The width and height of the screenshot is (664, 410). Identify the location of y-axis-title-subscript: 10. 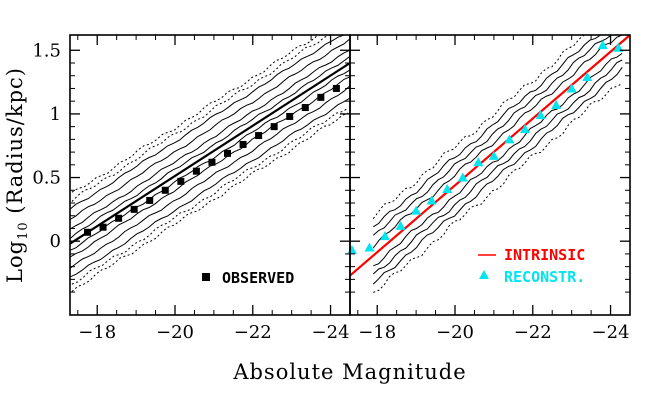
(23, 230).